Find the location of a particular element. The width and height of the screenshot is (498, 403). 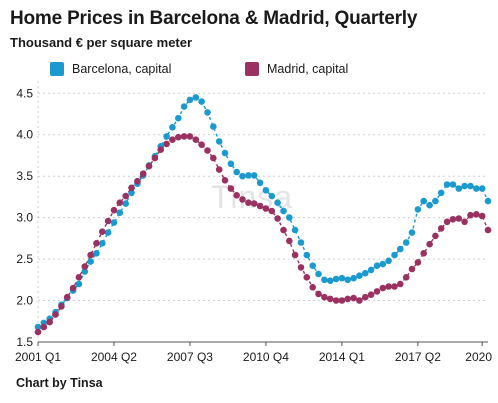

y-tick-label: 3.0 is located at coordinates (24, 218).